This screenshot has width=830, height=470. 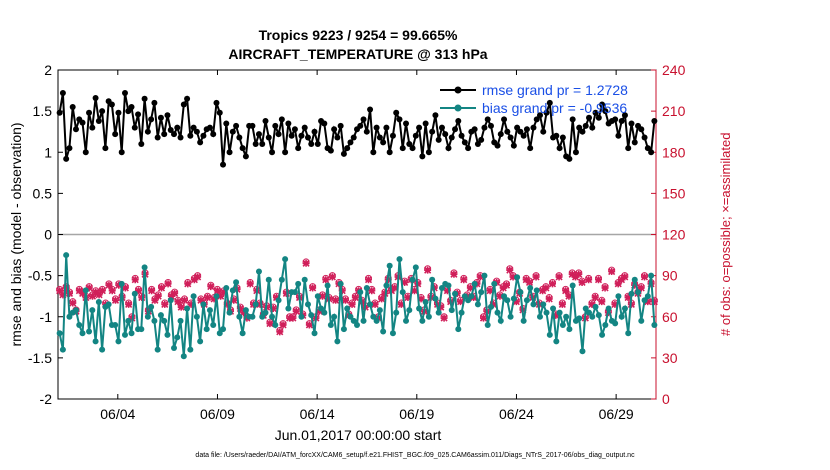 What do you see at coordinates (674, 235) in the screenshot?
I see `y-right-tick-label: 120` at bounding box center [674, 235].